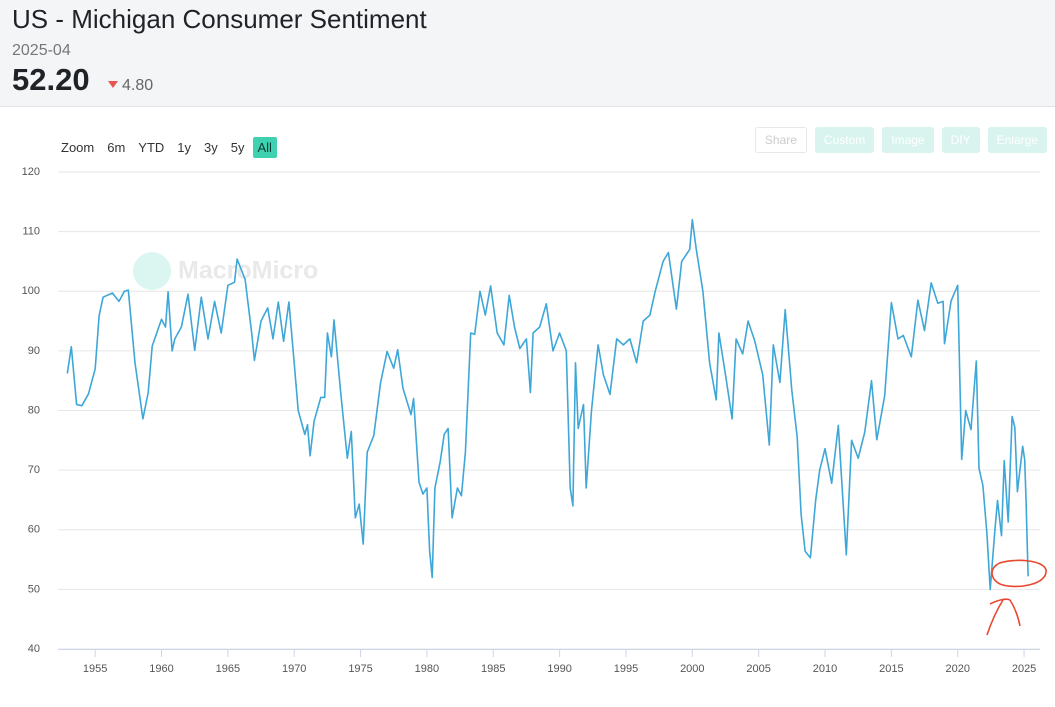 The height and width of the screenshot is (707, 1055). Describe the element at coordinates (1003, 617) in the screenshot. I see `annotation-arrow` at that location.